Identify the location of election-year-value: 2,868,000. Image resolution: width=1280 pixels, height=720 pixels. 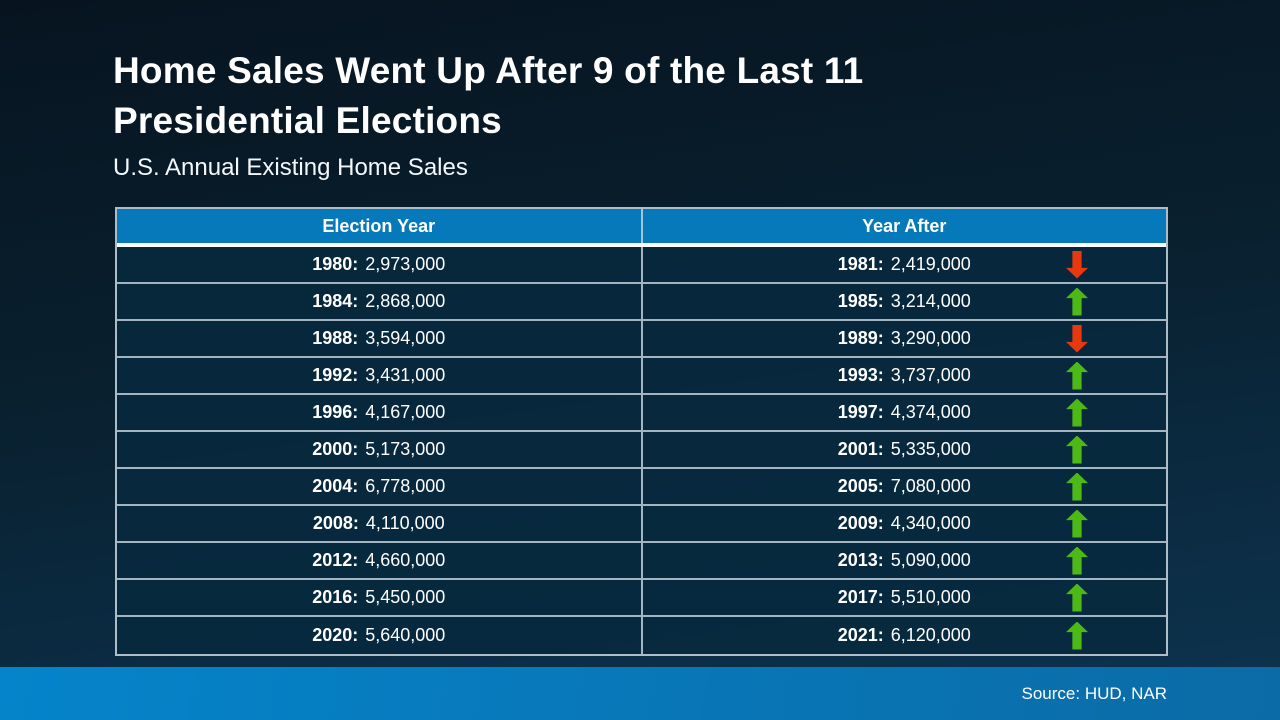
(405, 301).